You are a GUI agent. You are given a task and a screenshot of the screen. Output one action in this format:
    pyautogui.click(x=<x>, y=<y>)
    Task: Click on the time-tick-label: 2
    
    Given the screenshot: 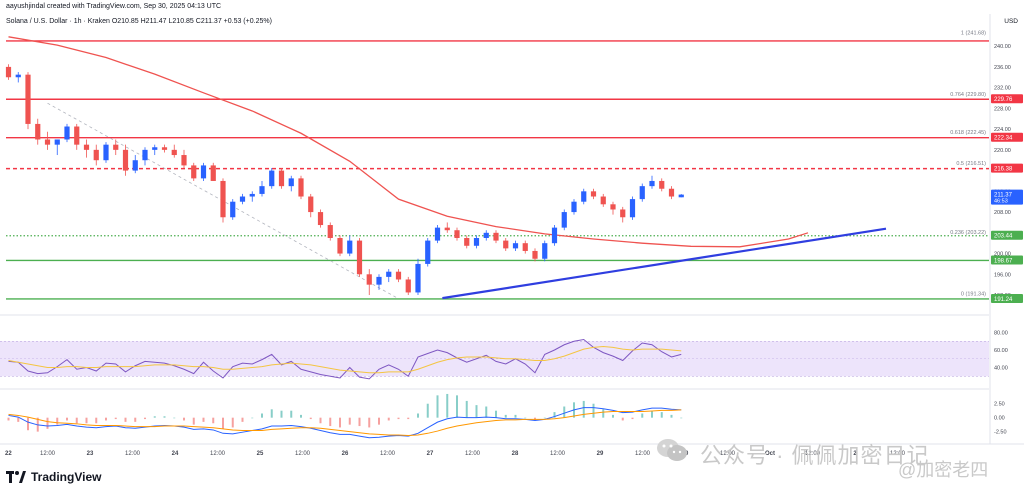 What is the action you would take?
    pyautogui.click(x=855, y=454)
    